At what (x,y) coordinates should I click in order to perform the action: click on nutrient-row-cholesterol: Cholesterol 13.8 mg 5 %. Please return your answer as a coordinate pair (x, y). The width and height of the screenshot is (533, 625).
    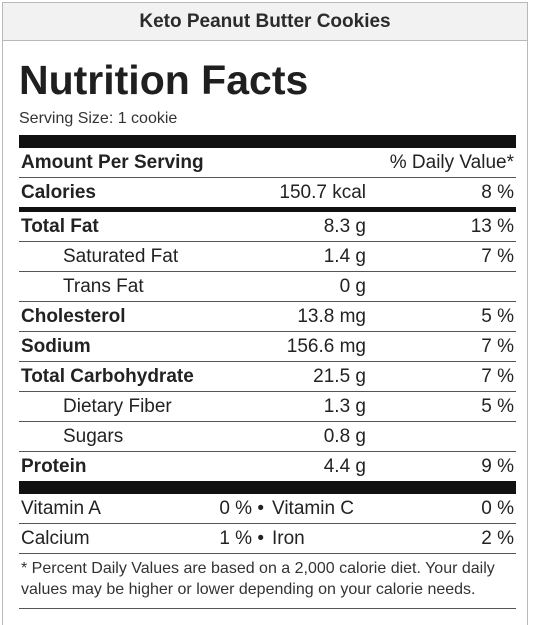
    Looking at the image, I should click on (267, 317).